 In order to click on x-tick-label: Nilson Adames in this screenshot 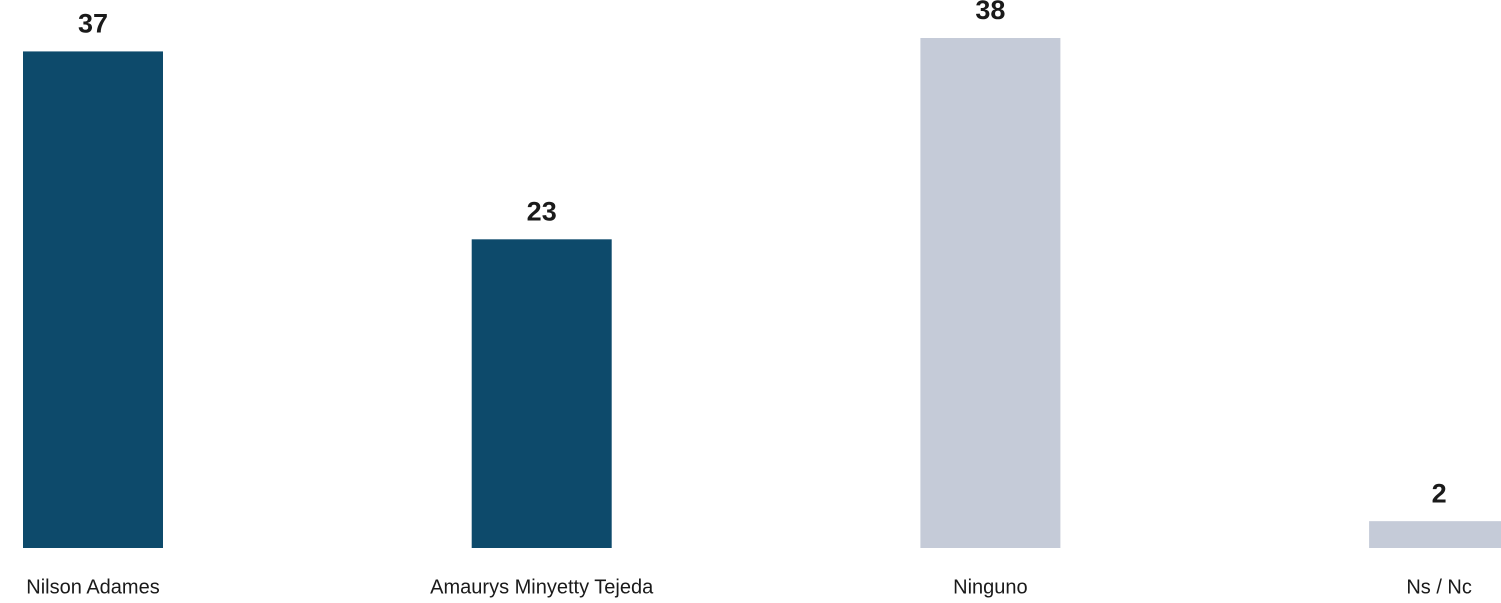, I will do `click(92, 587)`.